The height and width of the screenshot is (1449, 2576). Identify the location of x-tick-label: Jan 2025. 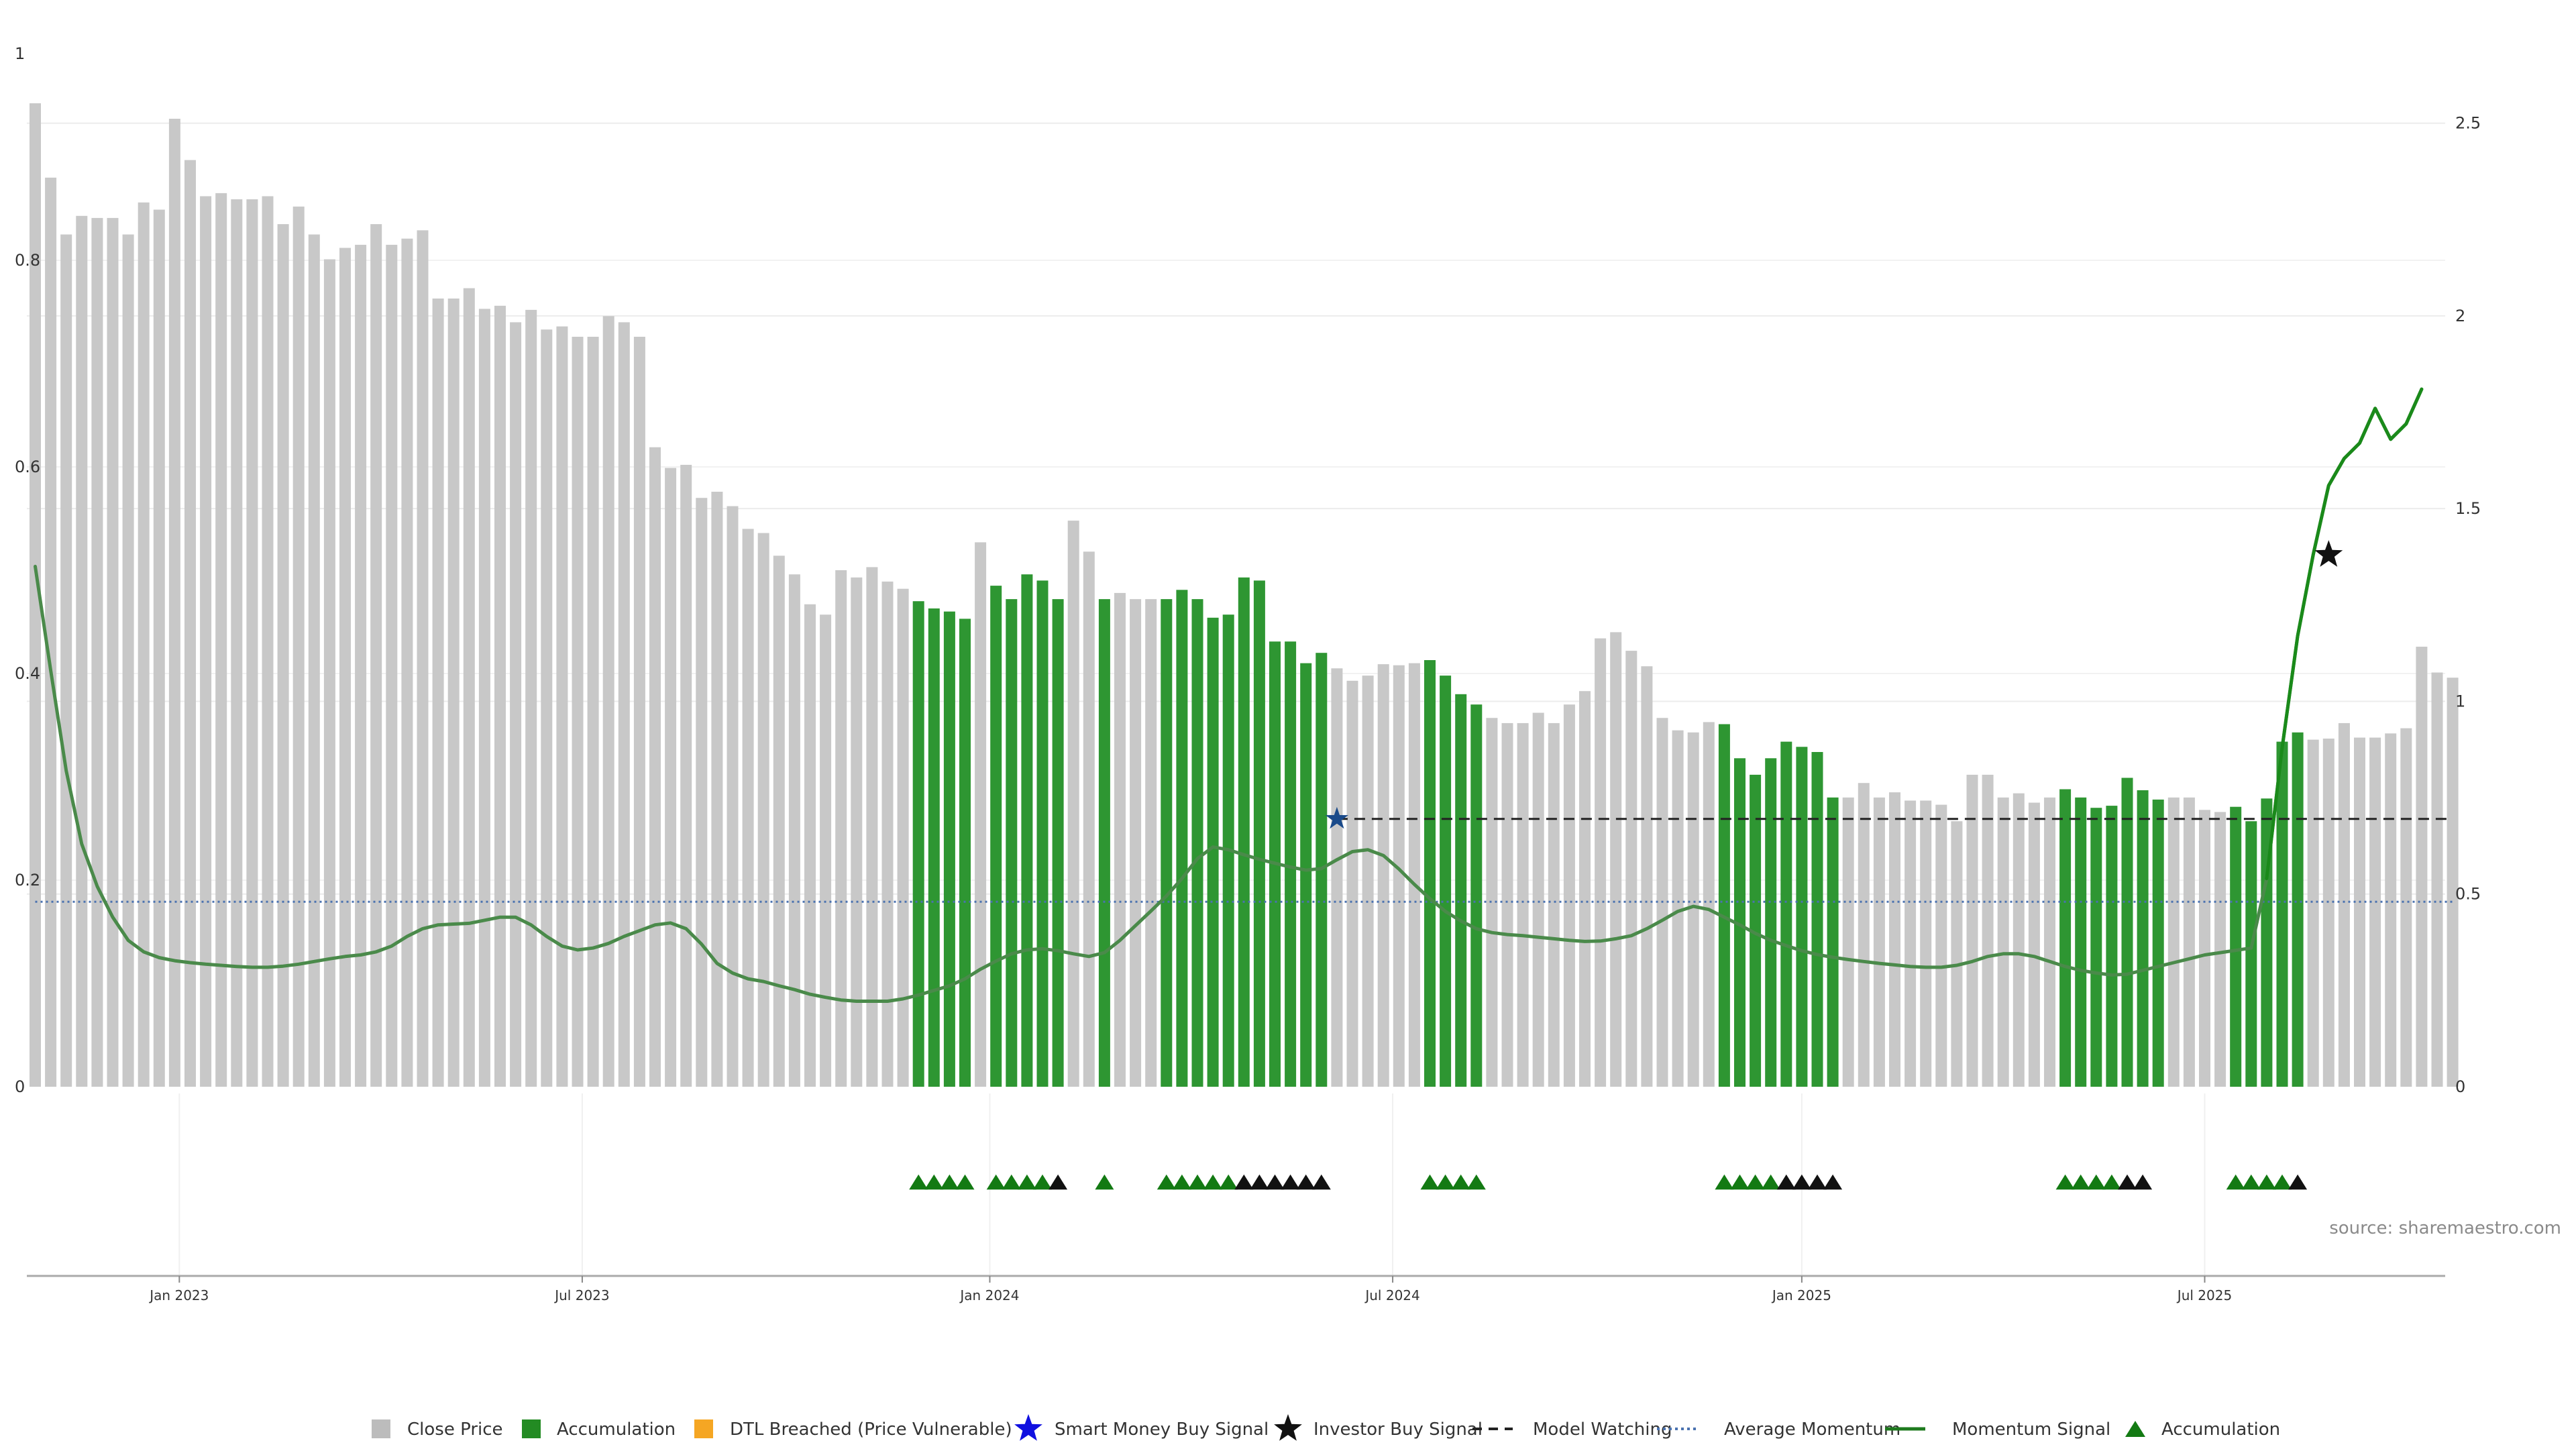
(1801, 1295).